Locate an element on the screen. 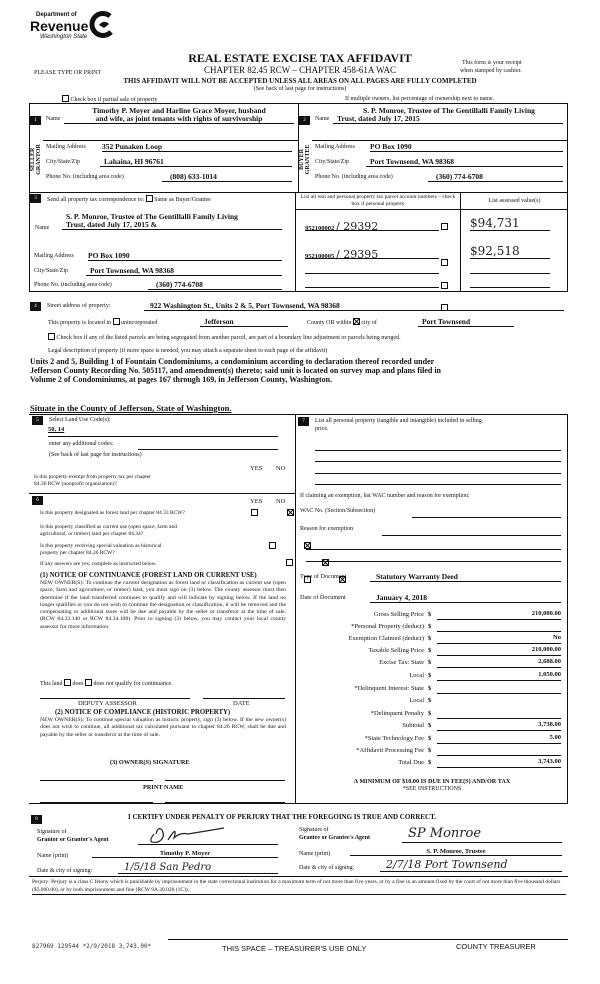  exempt-question: 84.36 RCW (nonprofit organization)? is located at coordinates (75, 484).